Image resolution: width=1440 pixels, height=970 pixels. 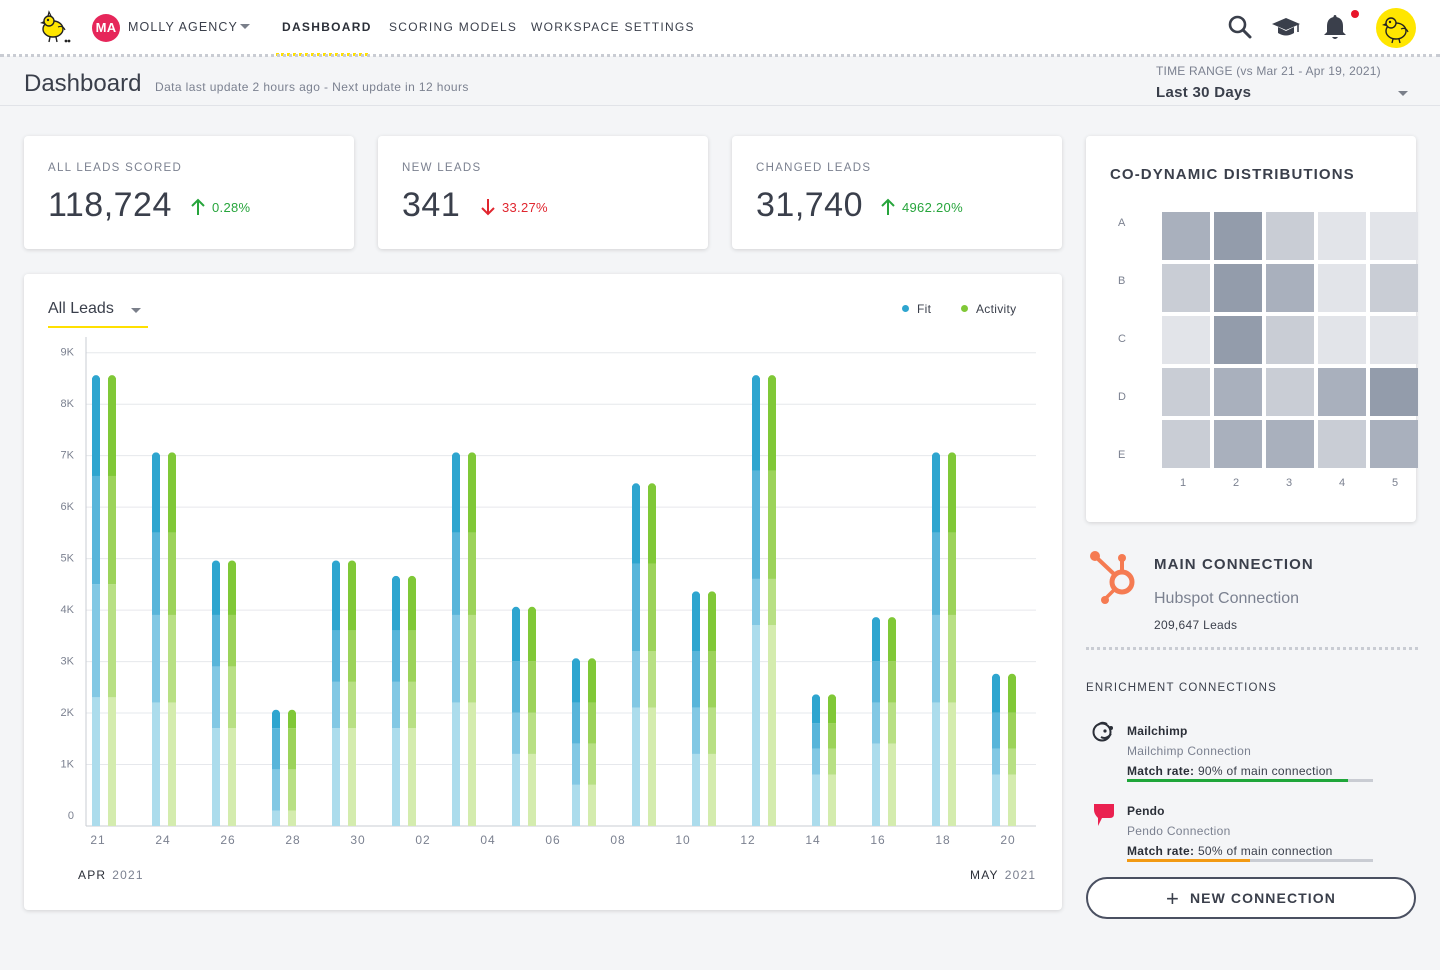 What do you see at coordinates (1286, 27) in the screenshot?
I see `graduation-cap-icon` at bounding box center [1286, 27].